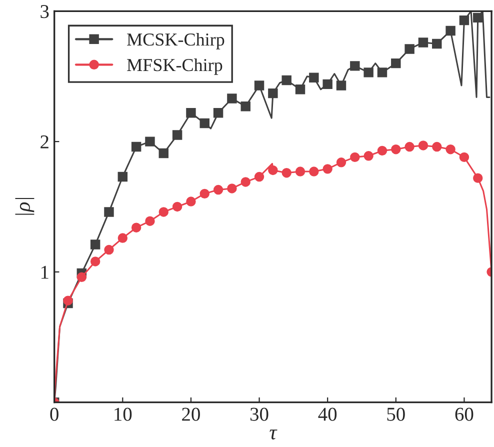 The width and height of the screenshot is (494, 447). I want to click on x-tick-label: 50, so click(396, 414).